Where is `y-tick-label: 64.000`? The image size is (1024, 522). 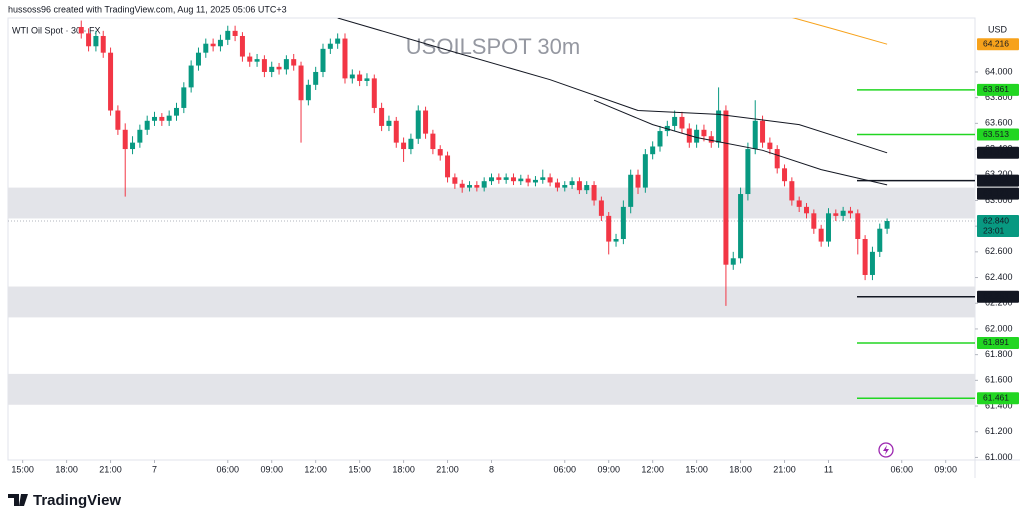 y-tick-label: 64.000 is located at coordinates (999, 71).